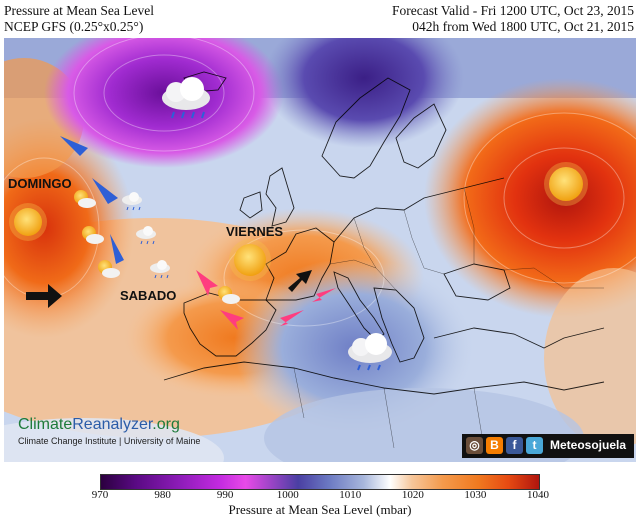 The width and height of the screenshot is (640, 528). I want to click on colorbar-tick: 980, so click(162, 495).